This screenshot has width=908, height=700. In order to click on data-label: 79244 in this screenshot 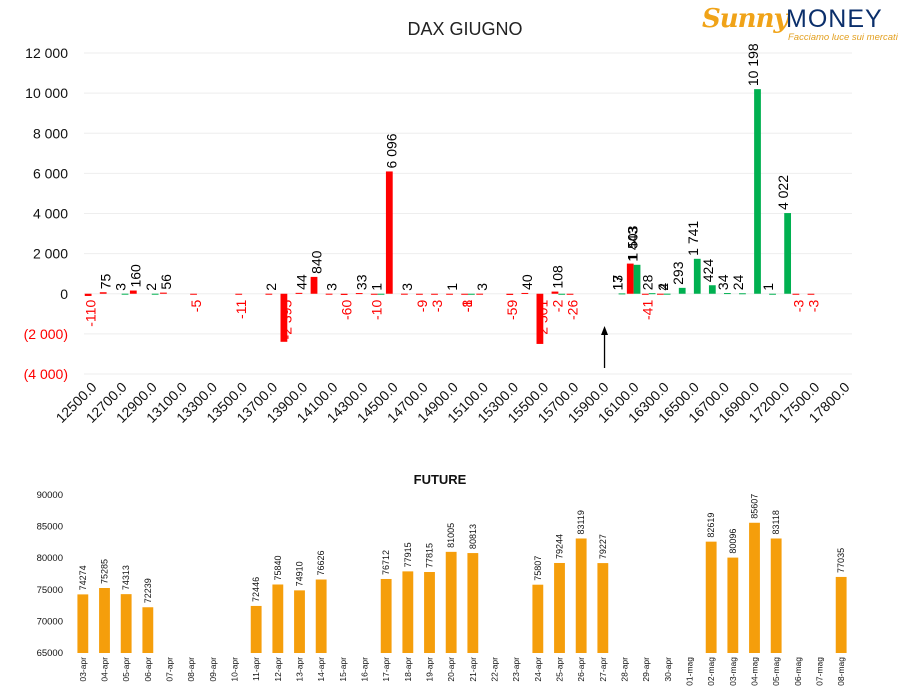, I will do `click(560, 546)`.